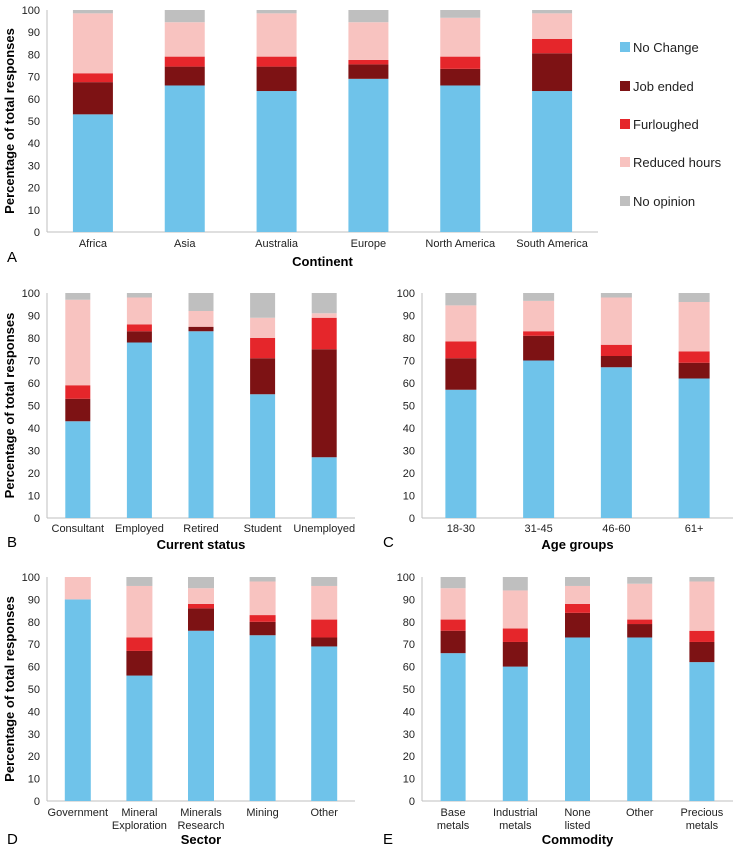 Image resolution: width=743 pixels, height=850 pixels. Describe the element at coordinates (702, 652) in the screenshot. I see `bar-segment-job-ended-precious-metals` at that location.